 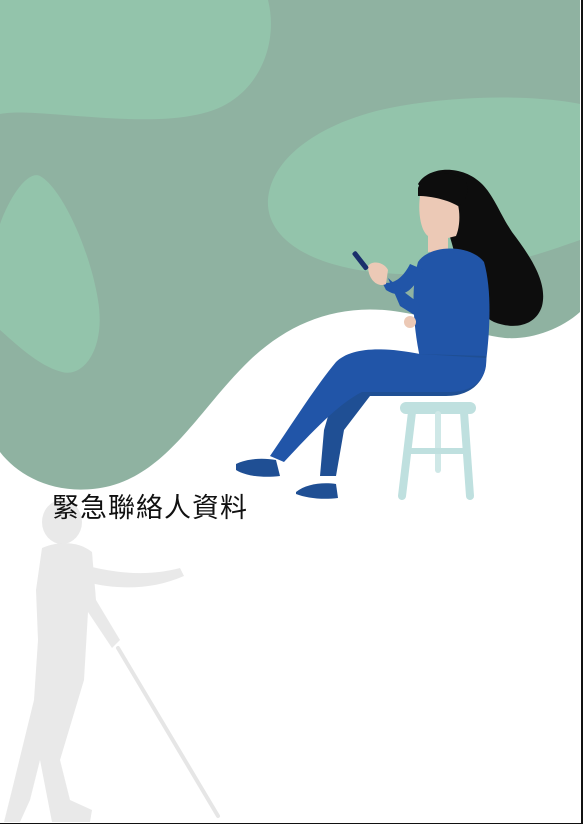 I want to click on face-shape, so click(x=439, y=219).